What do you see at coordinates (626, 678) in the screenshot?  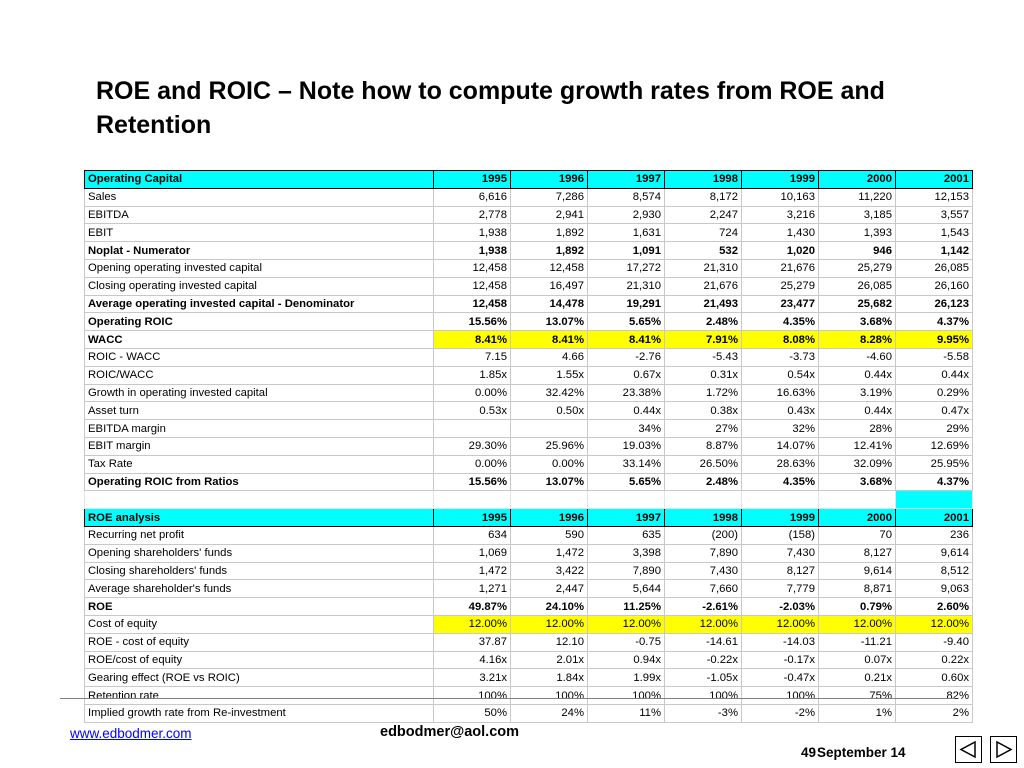 I see `table-cell: 1.99x` at bounding box center [626, 678].